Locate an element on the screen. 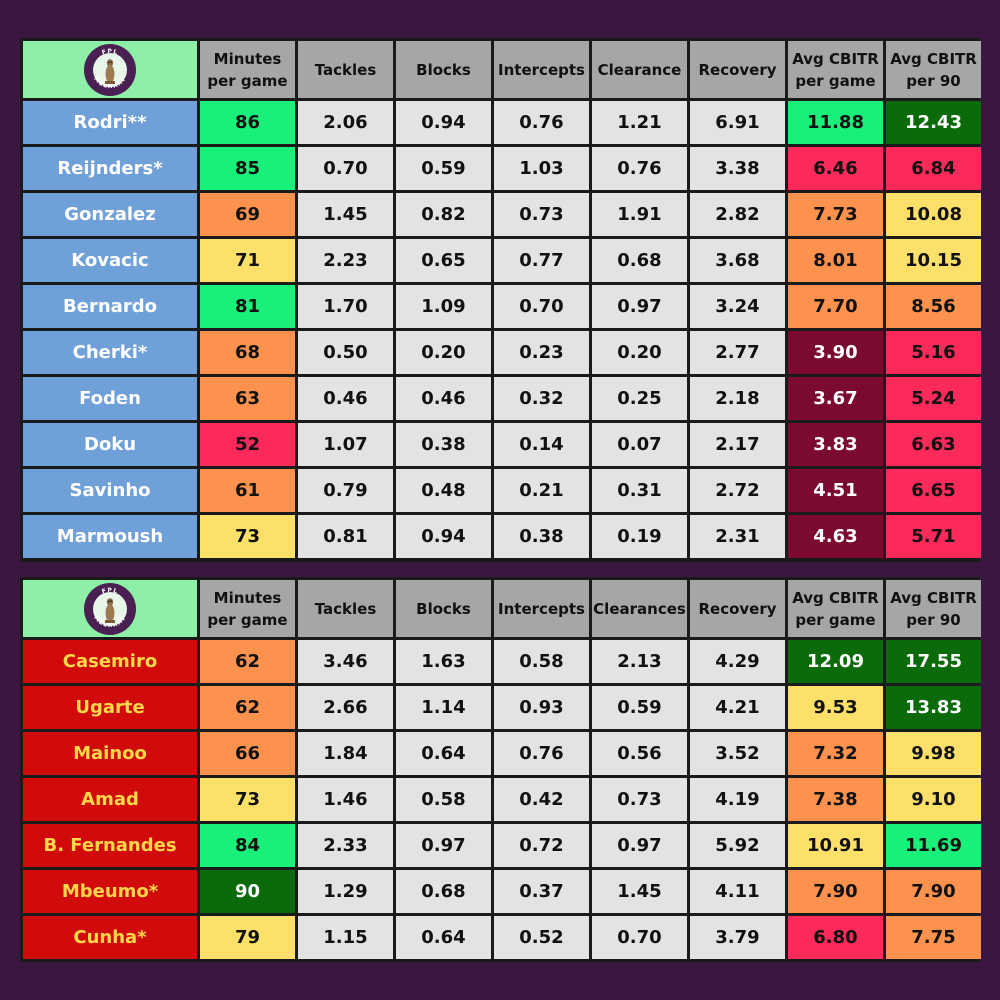 The height and width of the screenshot is (1000, 1000). cell-blocks: 0.59 is located at coordinates (443, 168).